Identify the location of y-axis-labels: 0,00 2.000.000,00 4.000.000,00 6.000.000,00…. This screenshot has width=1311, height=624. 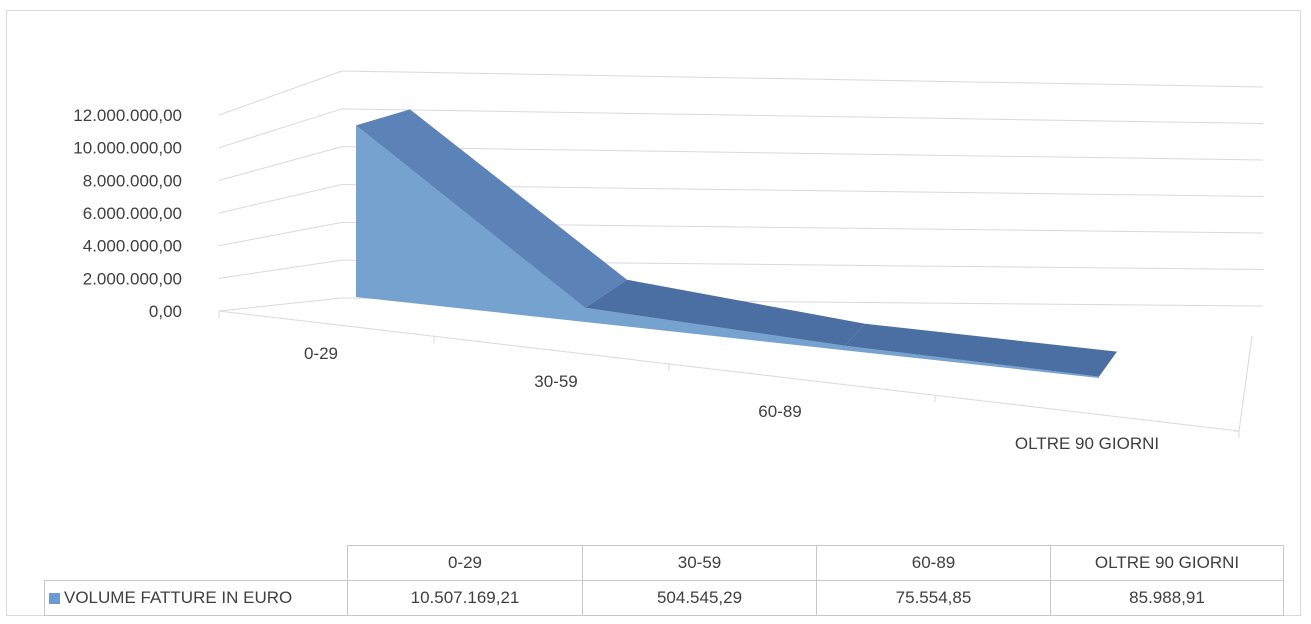
(127, 213).